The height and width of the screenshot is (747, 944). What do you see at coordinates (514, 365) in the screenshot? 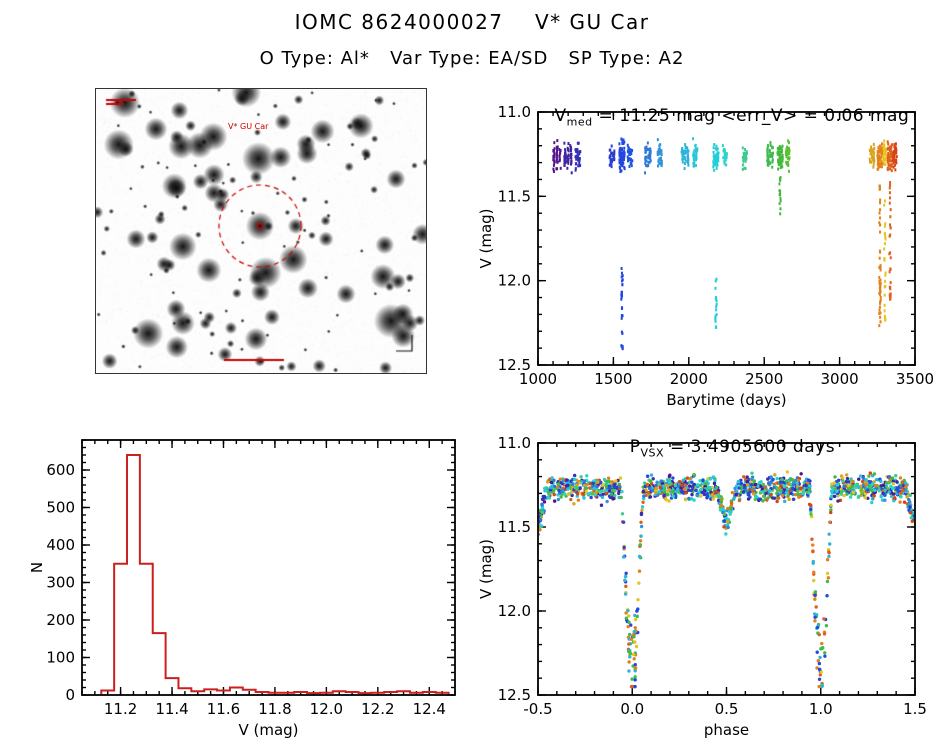
I see `y-tick-label: 12.5` at bounding box center [514, 365].